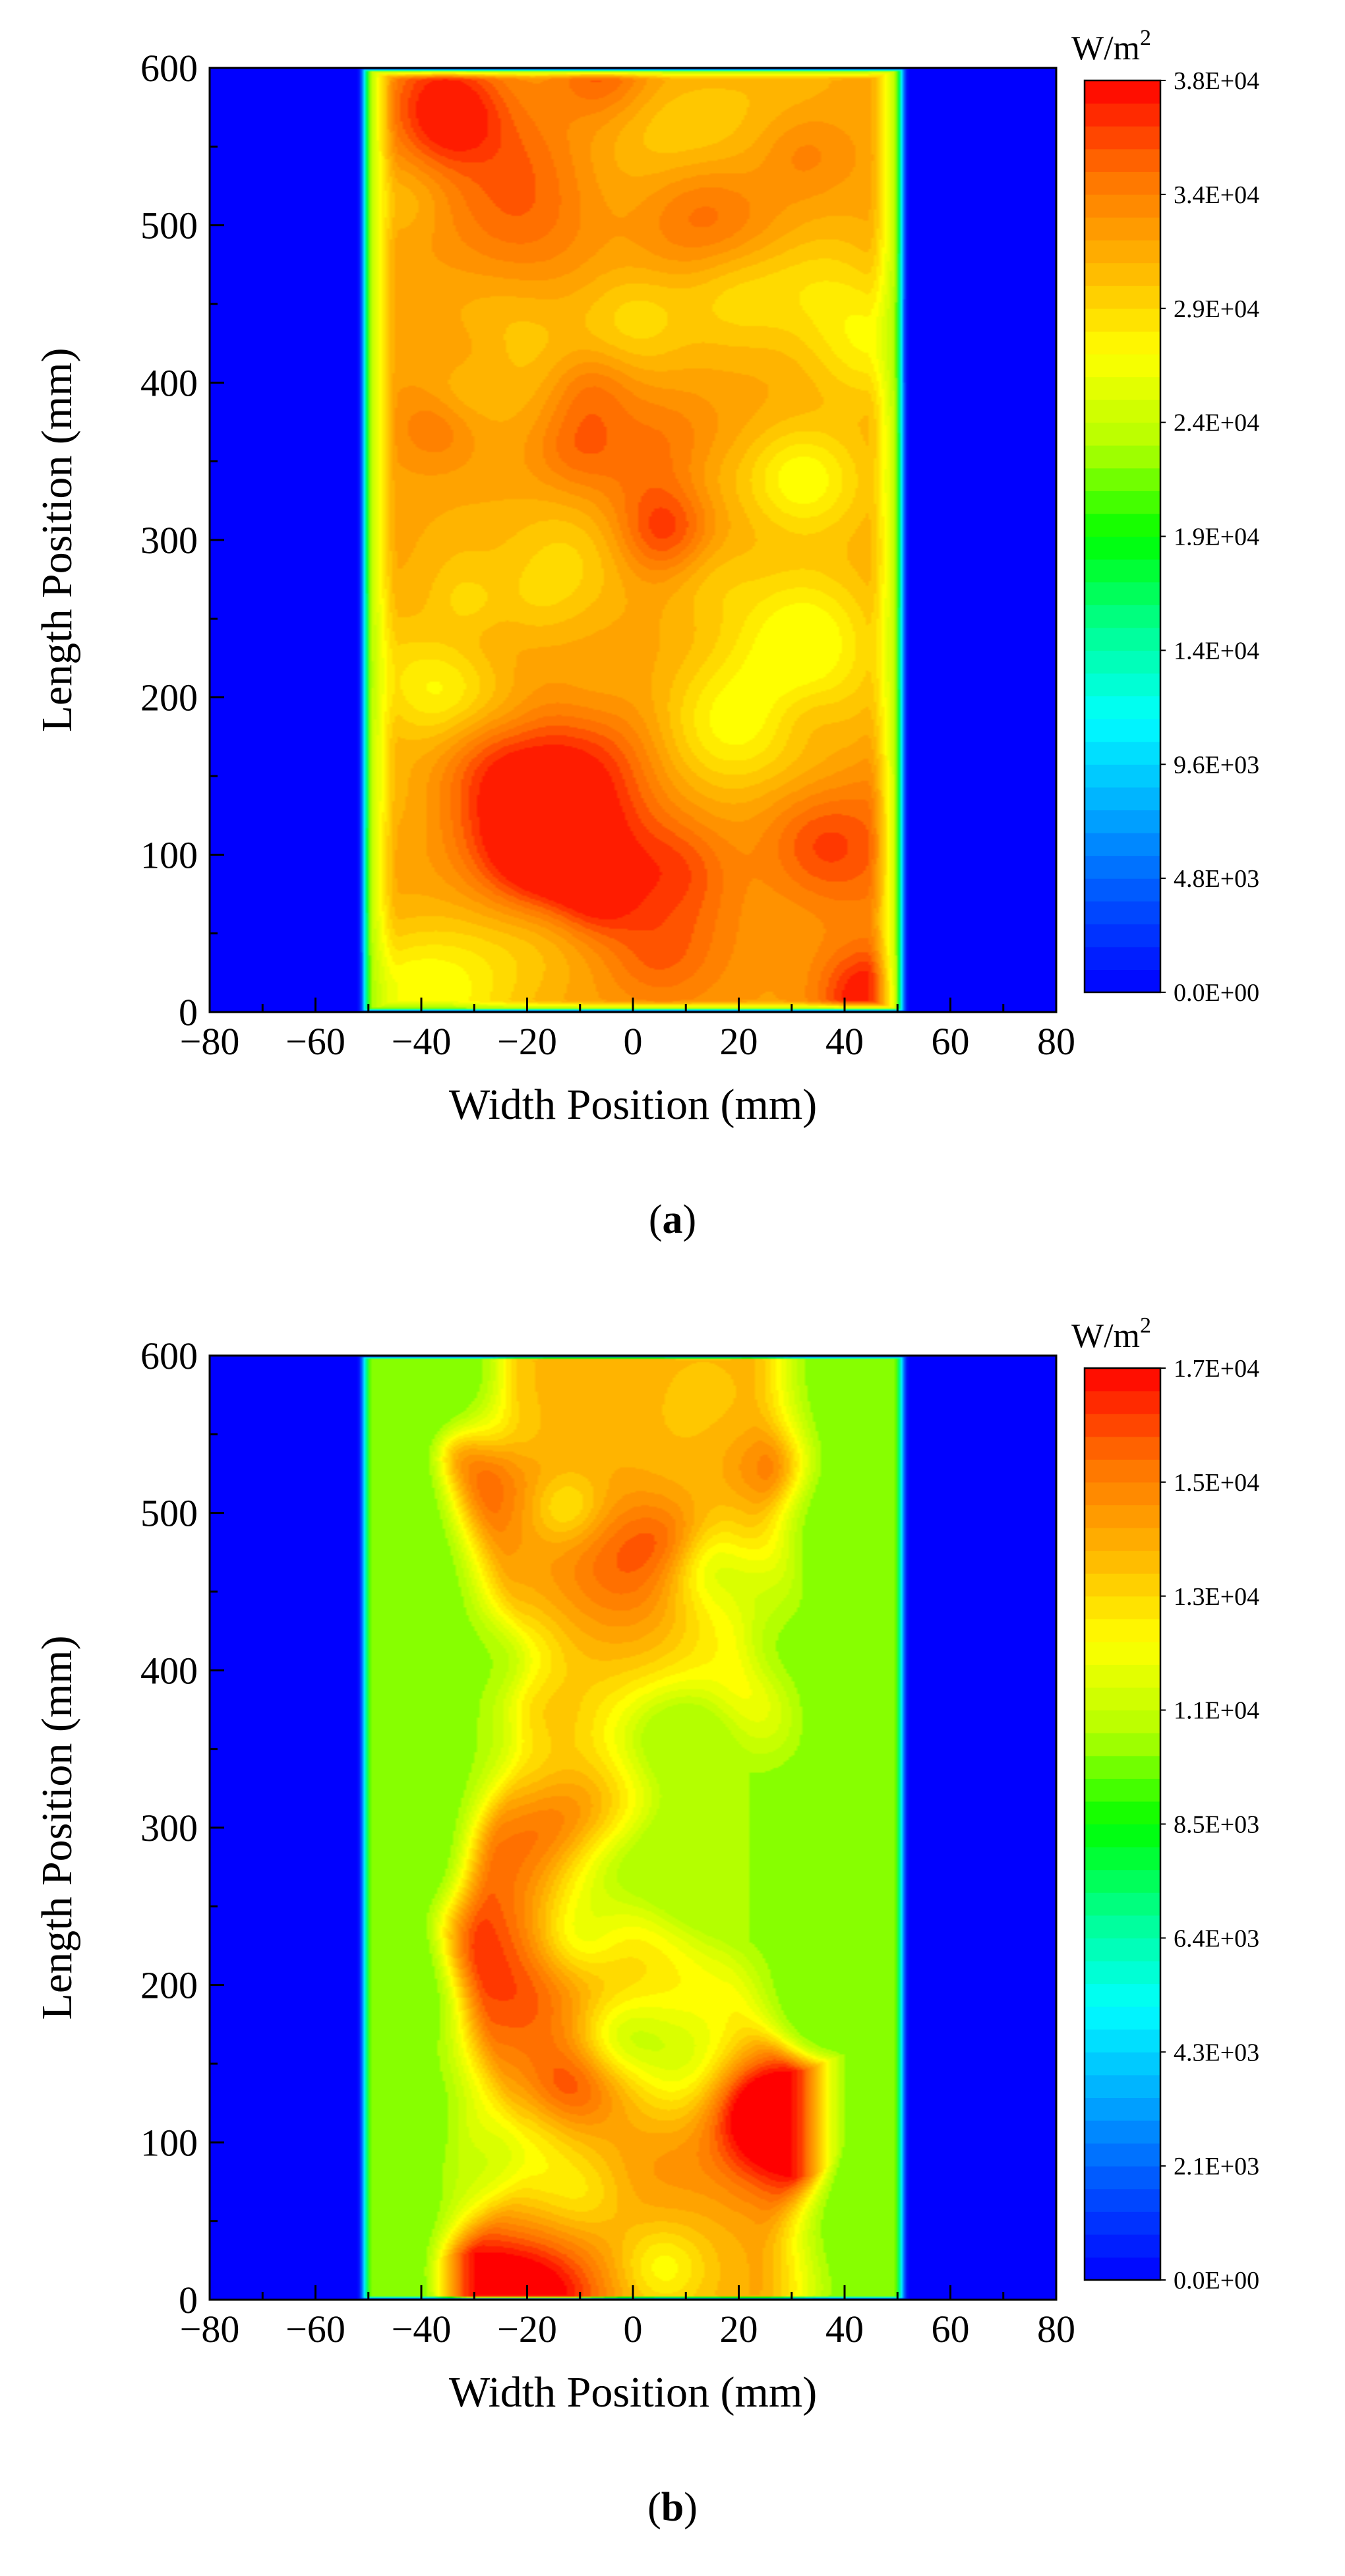 This screenshot has width=1345, height=2576. What do you see at coordinates (1216, 651) in the screenshot?
I see `colorbar-tick-label: 1.4E+04` at bounding box center [1216, 651].